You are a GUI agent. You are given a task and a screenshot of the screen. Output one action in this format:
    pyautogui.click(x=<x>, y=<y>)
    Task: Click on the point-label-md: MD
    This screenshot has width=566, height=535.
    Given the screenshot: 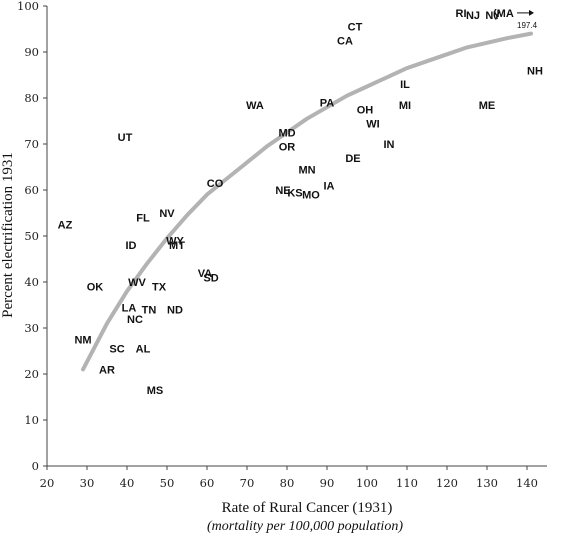 What is the action you would take?
    pyautogui.click(x=286, y=134)
    